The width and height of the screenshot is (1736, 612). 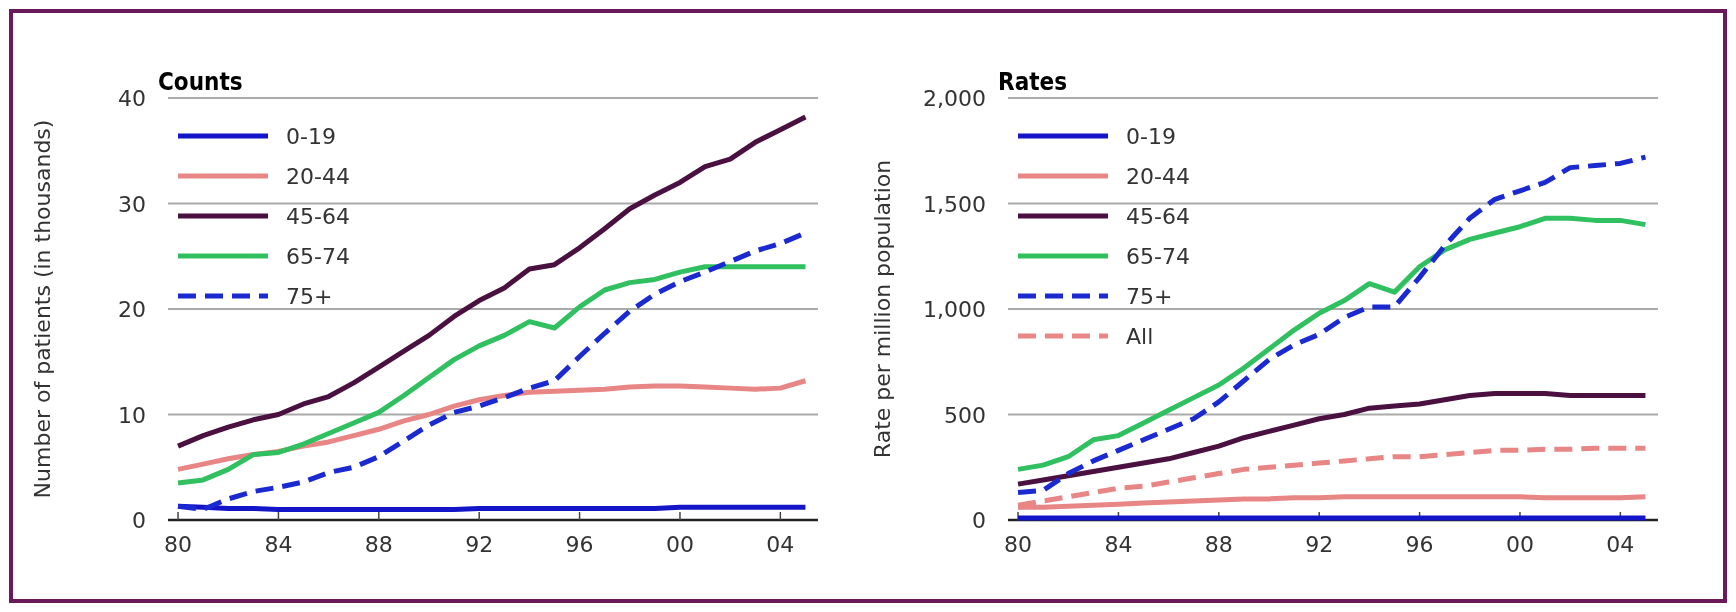 What do you see at coordinates (954, 204) in the screenshot?
I see `y-tick-label: 1,500` at bounding box center [954, 204].